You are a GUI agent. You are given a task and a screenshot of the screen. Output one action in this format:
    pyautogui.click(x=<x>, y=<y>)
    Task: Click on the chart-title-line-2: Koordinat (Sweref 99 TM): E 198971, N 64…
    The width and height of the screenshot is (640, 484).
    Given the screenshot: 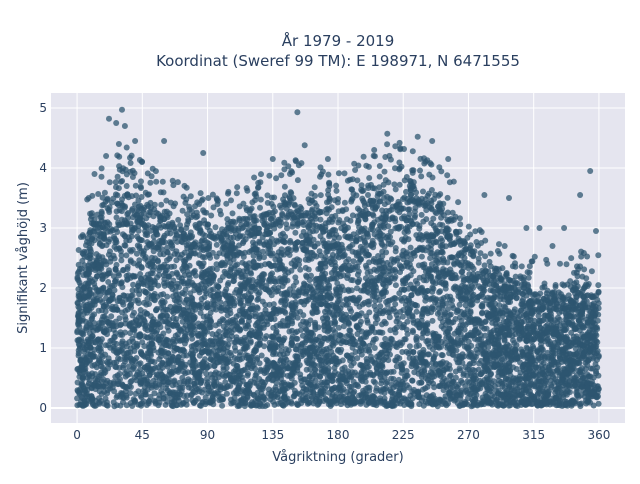 What is the action you would take?
    pyautogui.click(x=338, y=61)
    